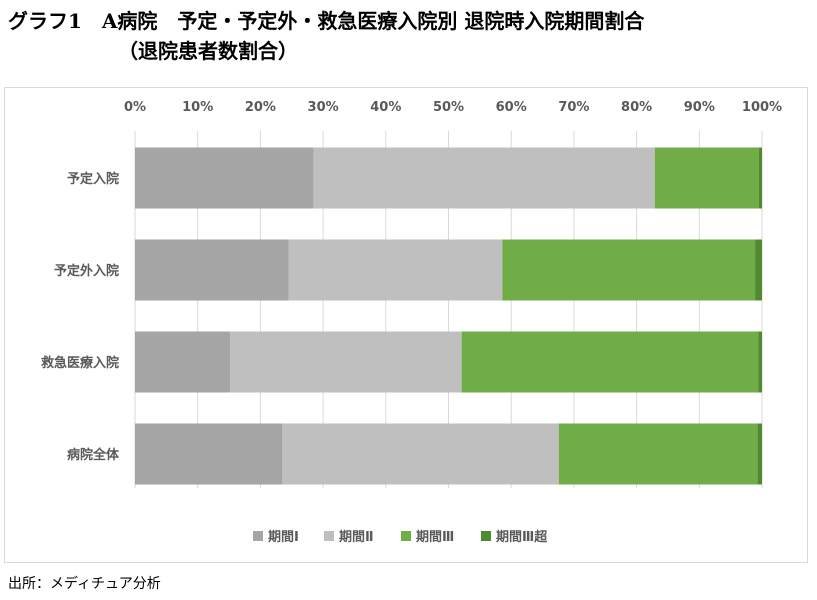 The width and height of the screenshot is (817, 600). I want to click on category-label: 病院全体, so click(93, 455).